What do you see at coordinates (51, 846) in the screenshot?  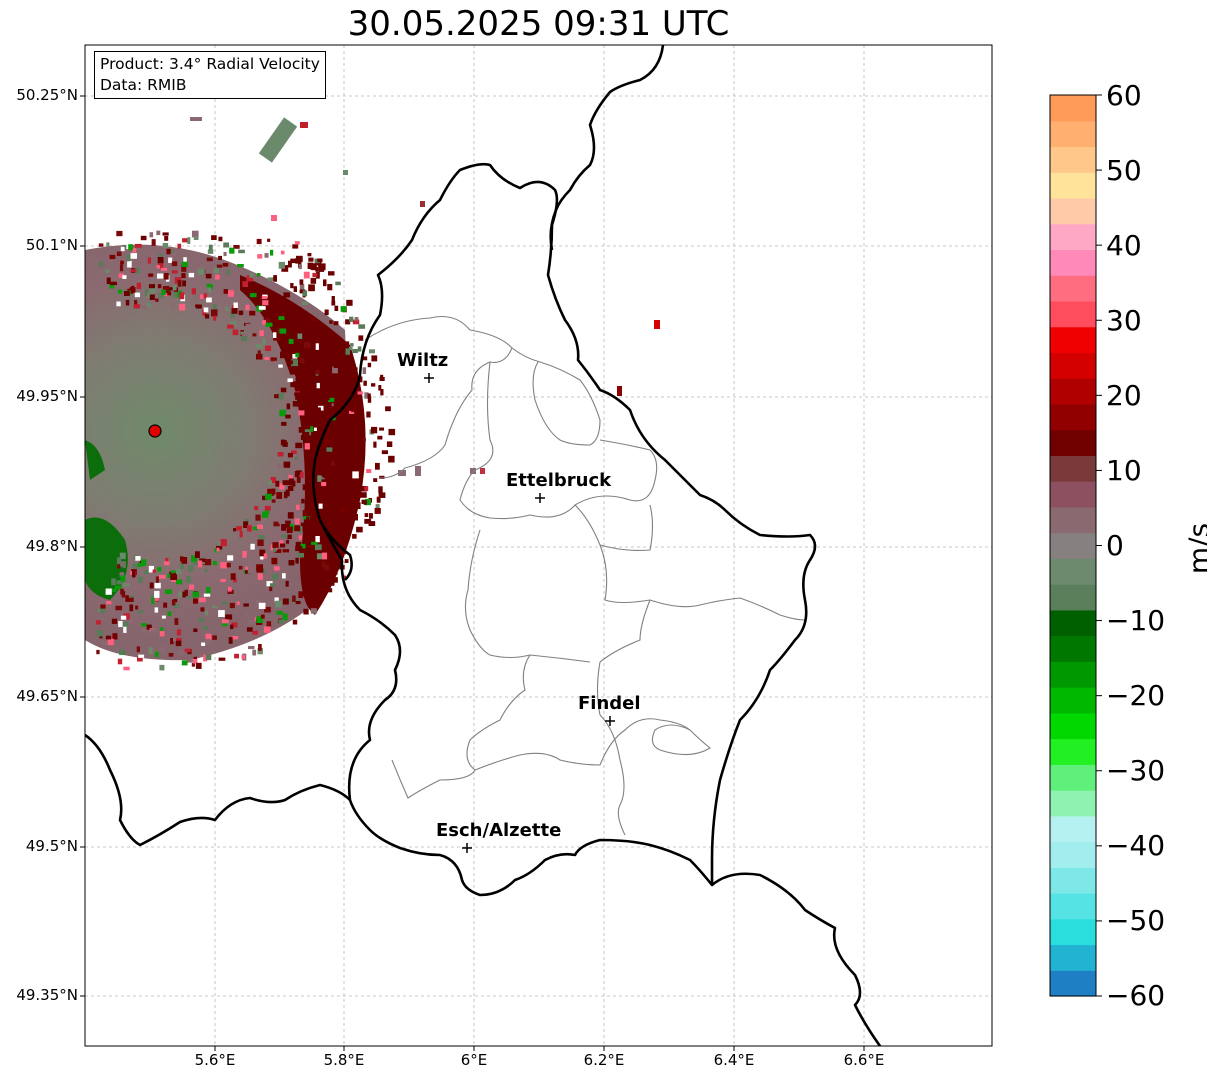 I see `lat-tick-label: 49.5°N` at bounding box center [51, 846].